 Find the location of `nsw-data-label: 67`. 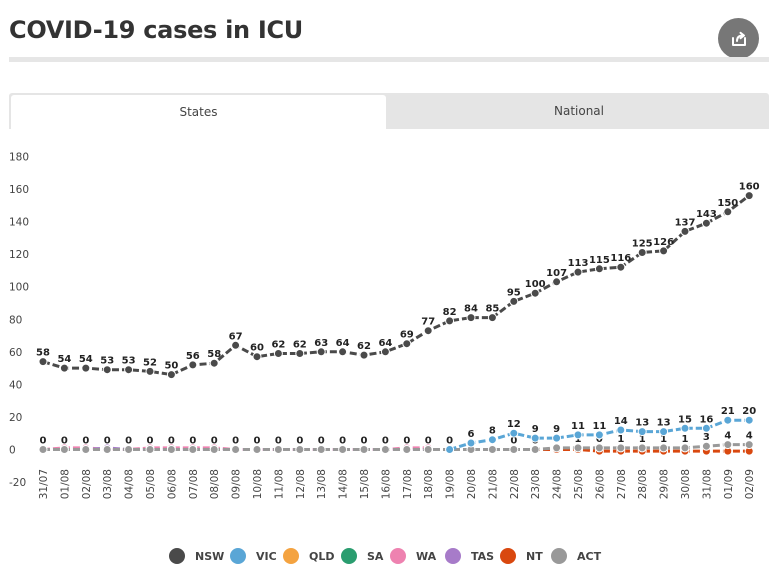

nsw-data-label: 67 is located at coordinates (236, 336).